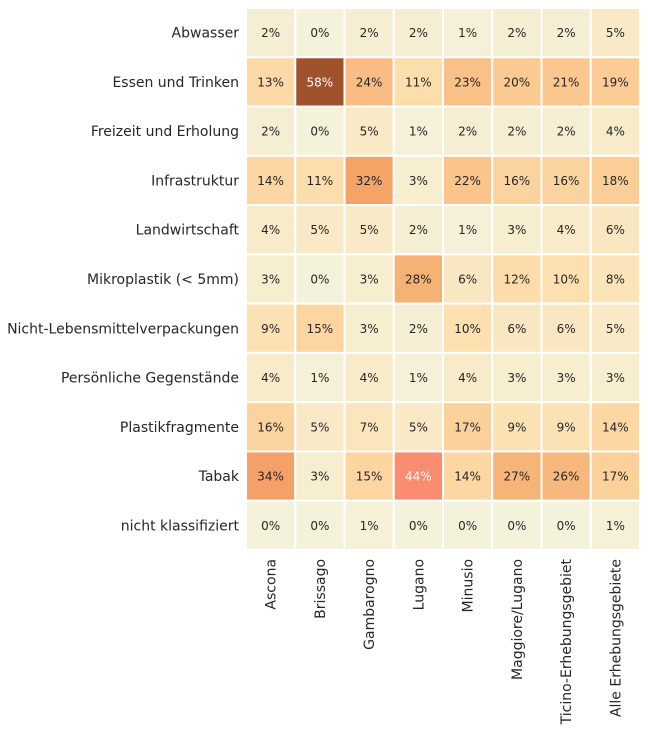 Image resolution: width=648 pixels, height=730 pixels. Describe the element at coordinates (518, 619) in the screenshot. I see `column-label-maggiore-lugano: Maggiore/Lugano` at that location.